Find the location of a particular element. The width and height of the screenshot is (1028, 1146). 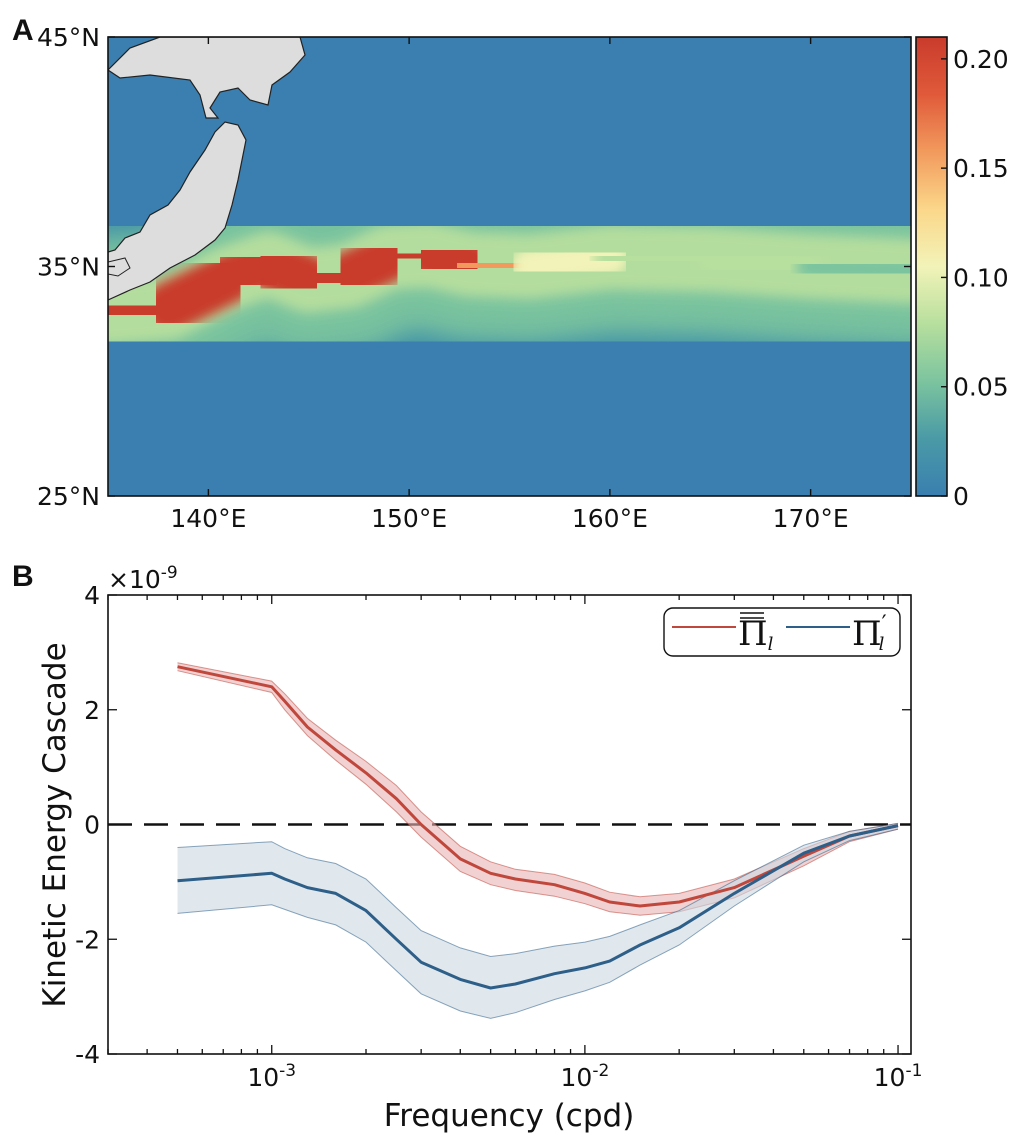

x-tick-exponent: -3 is located at coordinates (287, 1071).